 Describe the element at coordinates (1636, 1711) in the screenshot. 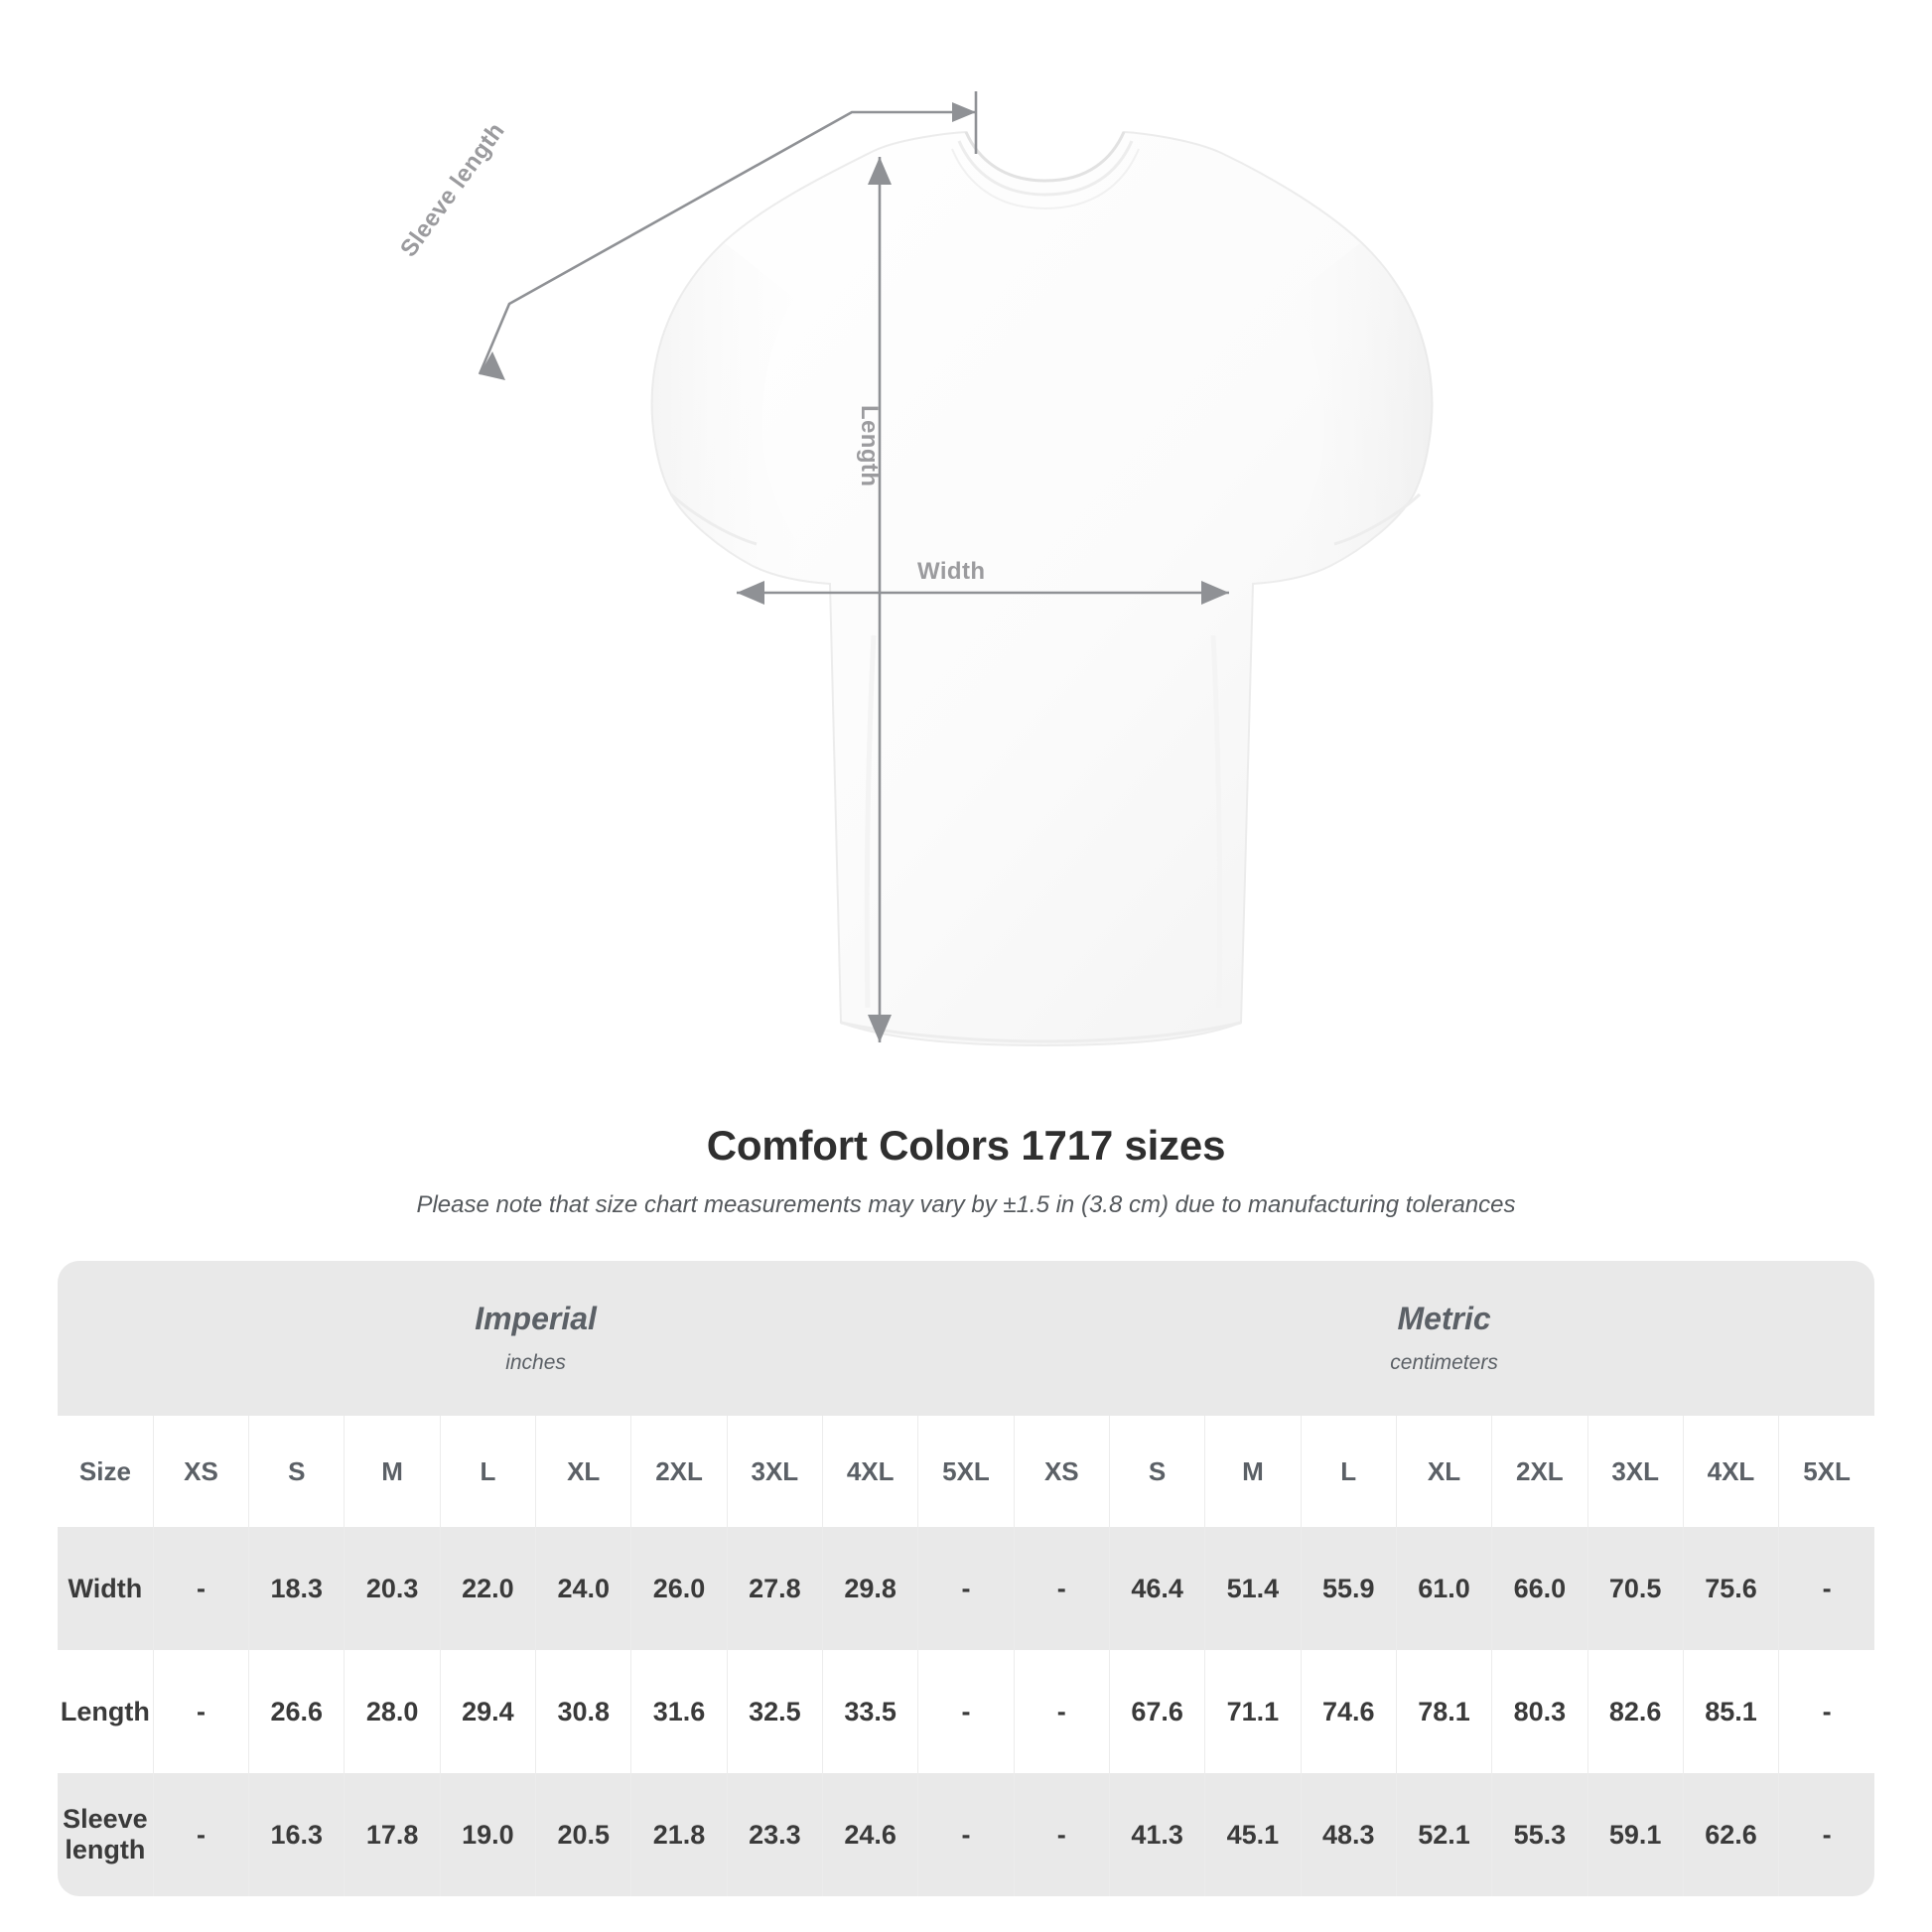

I see `cell-length-met-6: 82.6` at that location.